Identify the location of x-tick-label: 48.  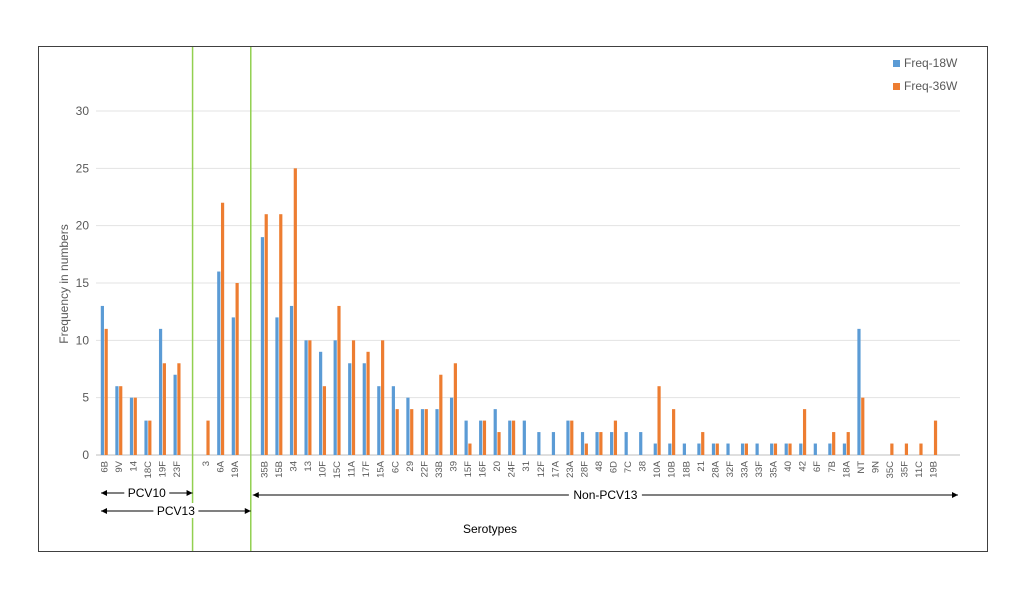
(599, 466).